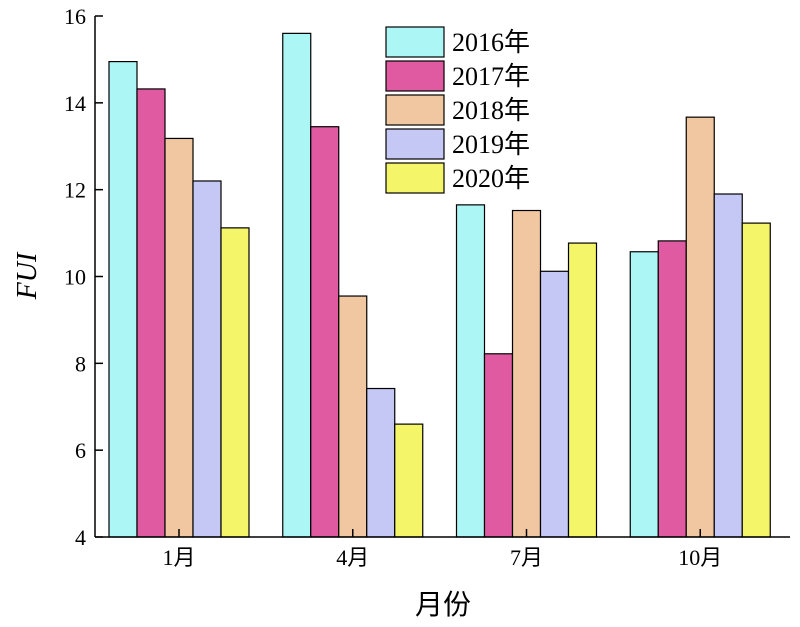  I want to click on legend-label: 2020年, so click(491, 178).